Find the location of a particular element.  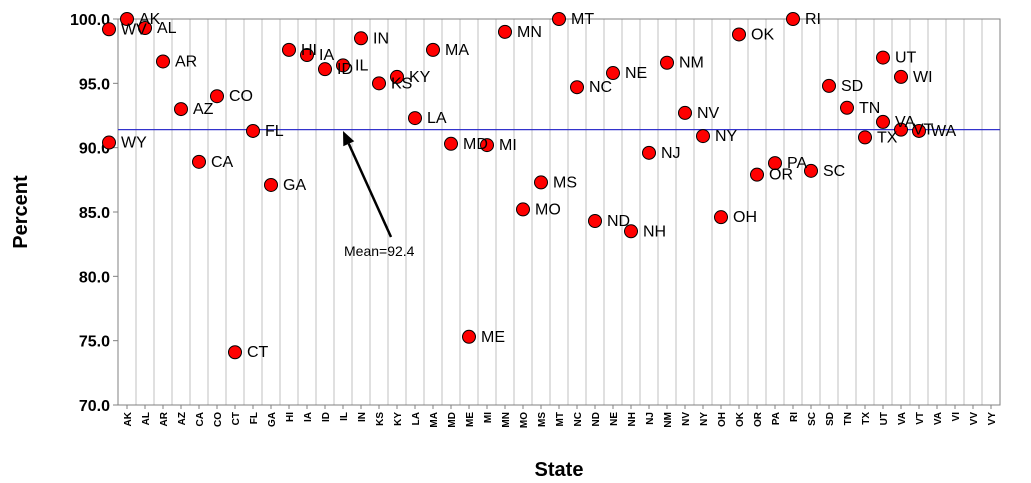

point-label: IA is located at coordinates (326, 55).